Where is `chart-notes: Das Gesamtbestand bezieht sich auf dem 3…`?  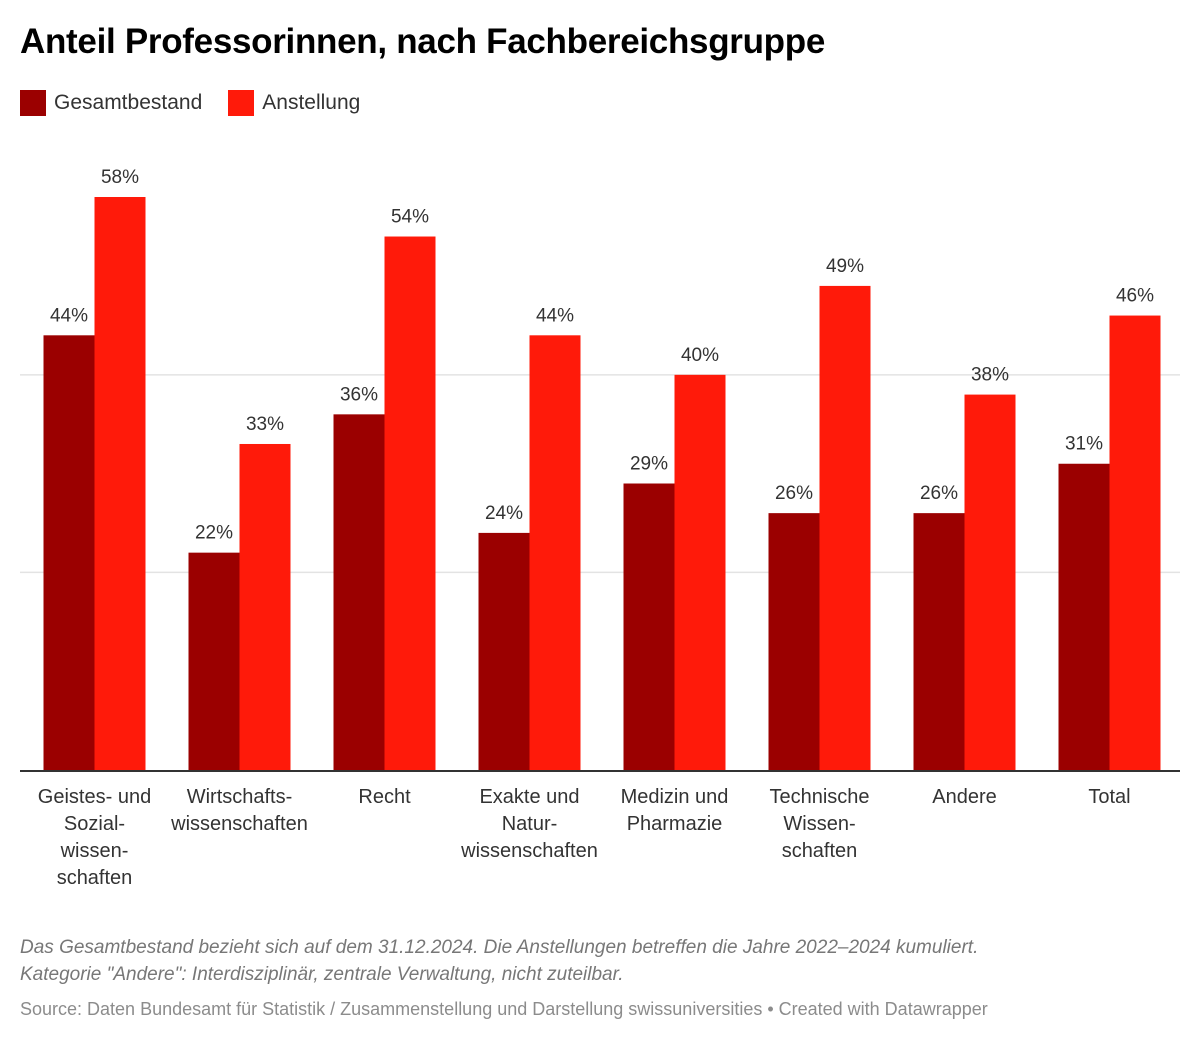 chart-notes: Das Gesamtbestand bezieht sich auf dem 3… is located at coordinates (499, 961).